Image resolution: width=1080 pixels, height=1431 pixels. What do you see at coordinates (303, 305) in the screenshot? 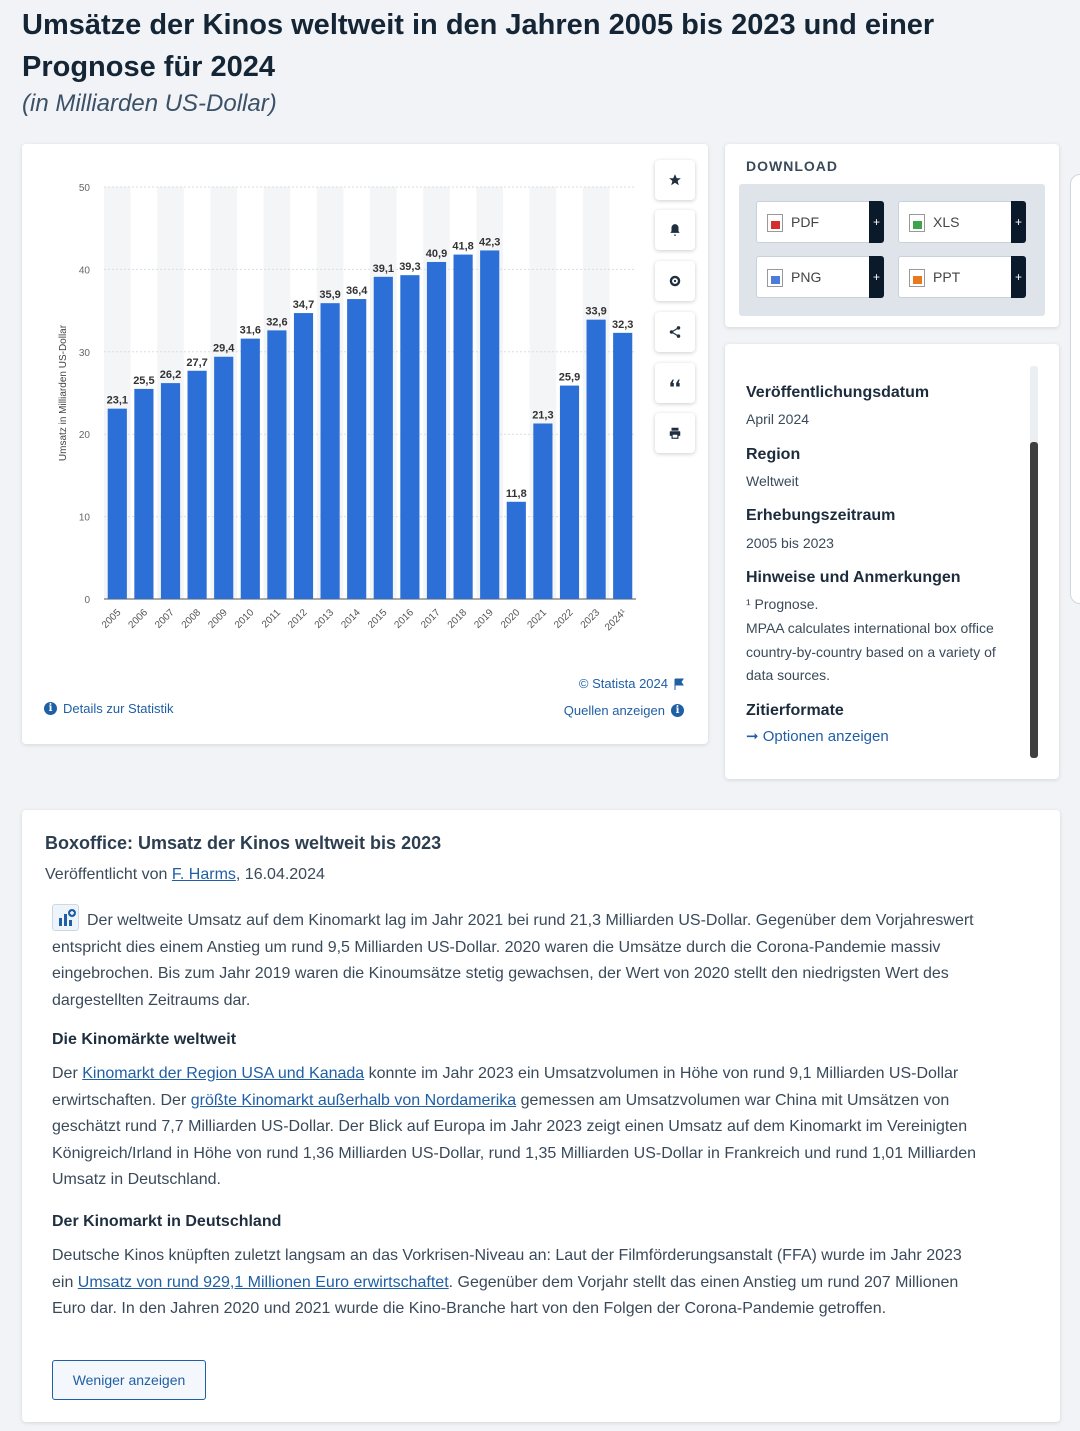
I see `data-label: 34,7` at bounding box center [303, 305].